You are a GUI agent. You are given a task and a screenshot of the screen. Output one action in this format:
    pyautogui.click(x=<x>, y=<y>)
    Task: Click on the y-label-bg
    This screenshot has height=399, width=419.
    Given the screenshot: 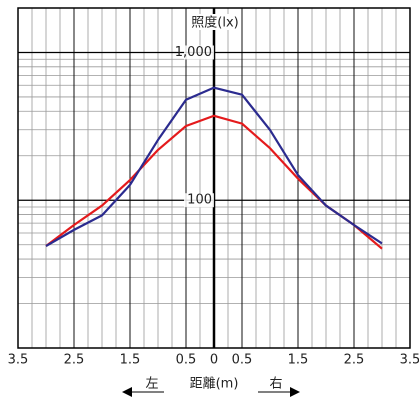 What is the action you would take?
    pyautogui.click(x=215, y=22)
    